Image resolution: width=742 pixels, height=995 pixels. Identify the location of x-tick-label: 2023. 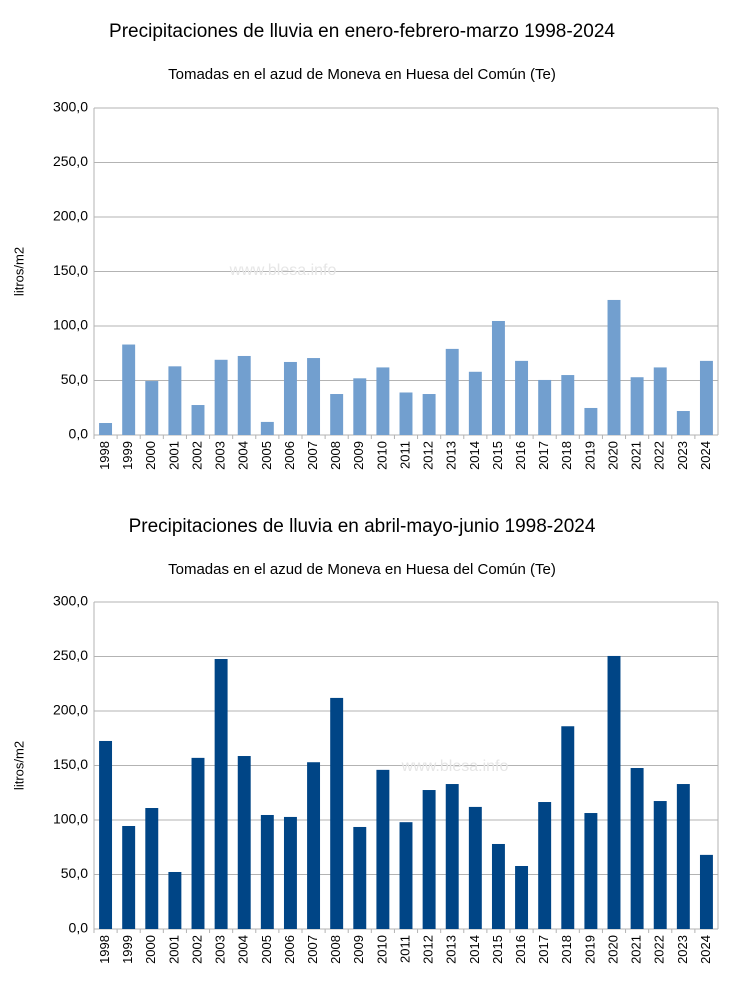
(682, 949).